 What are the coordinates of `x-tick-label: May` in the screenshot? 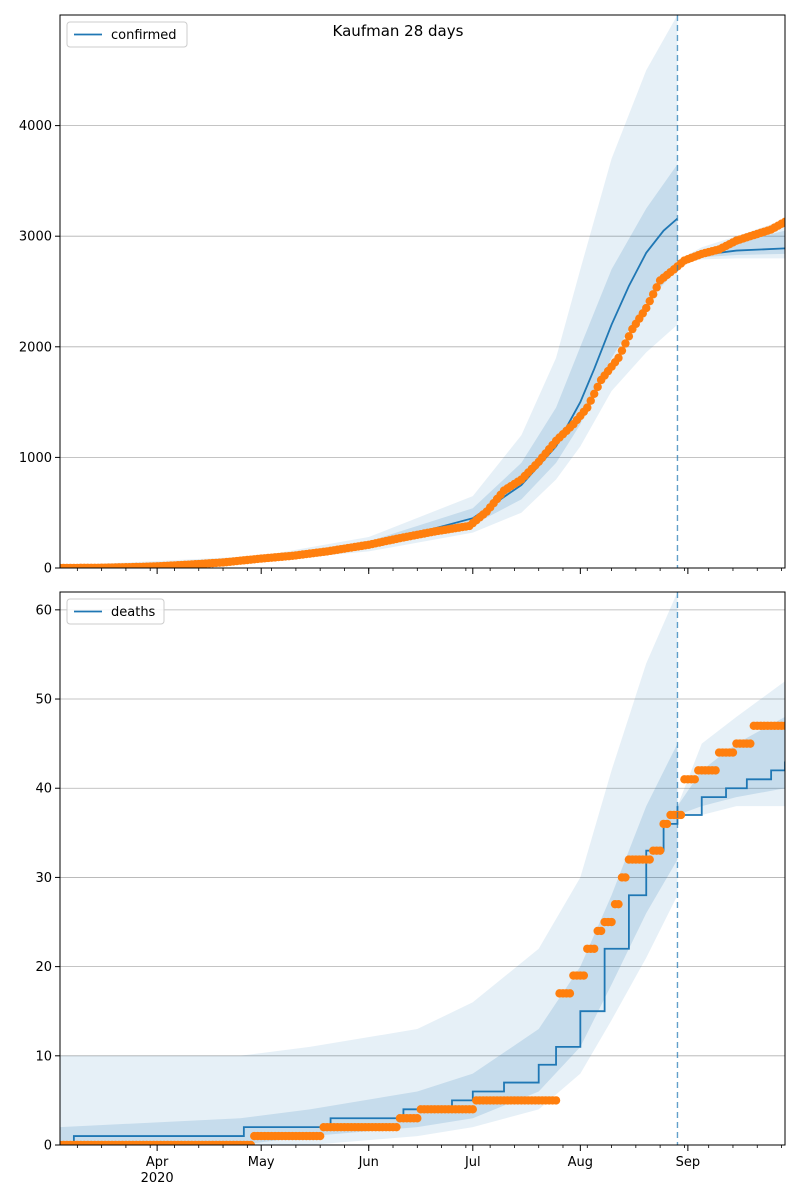 It's located at (261, 1162).